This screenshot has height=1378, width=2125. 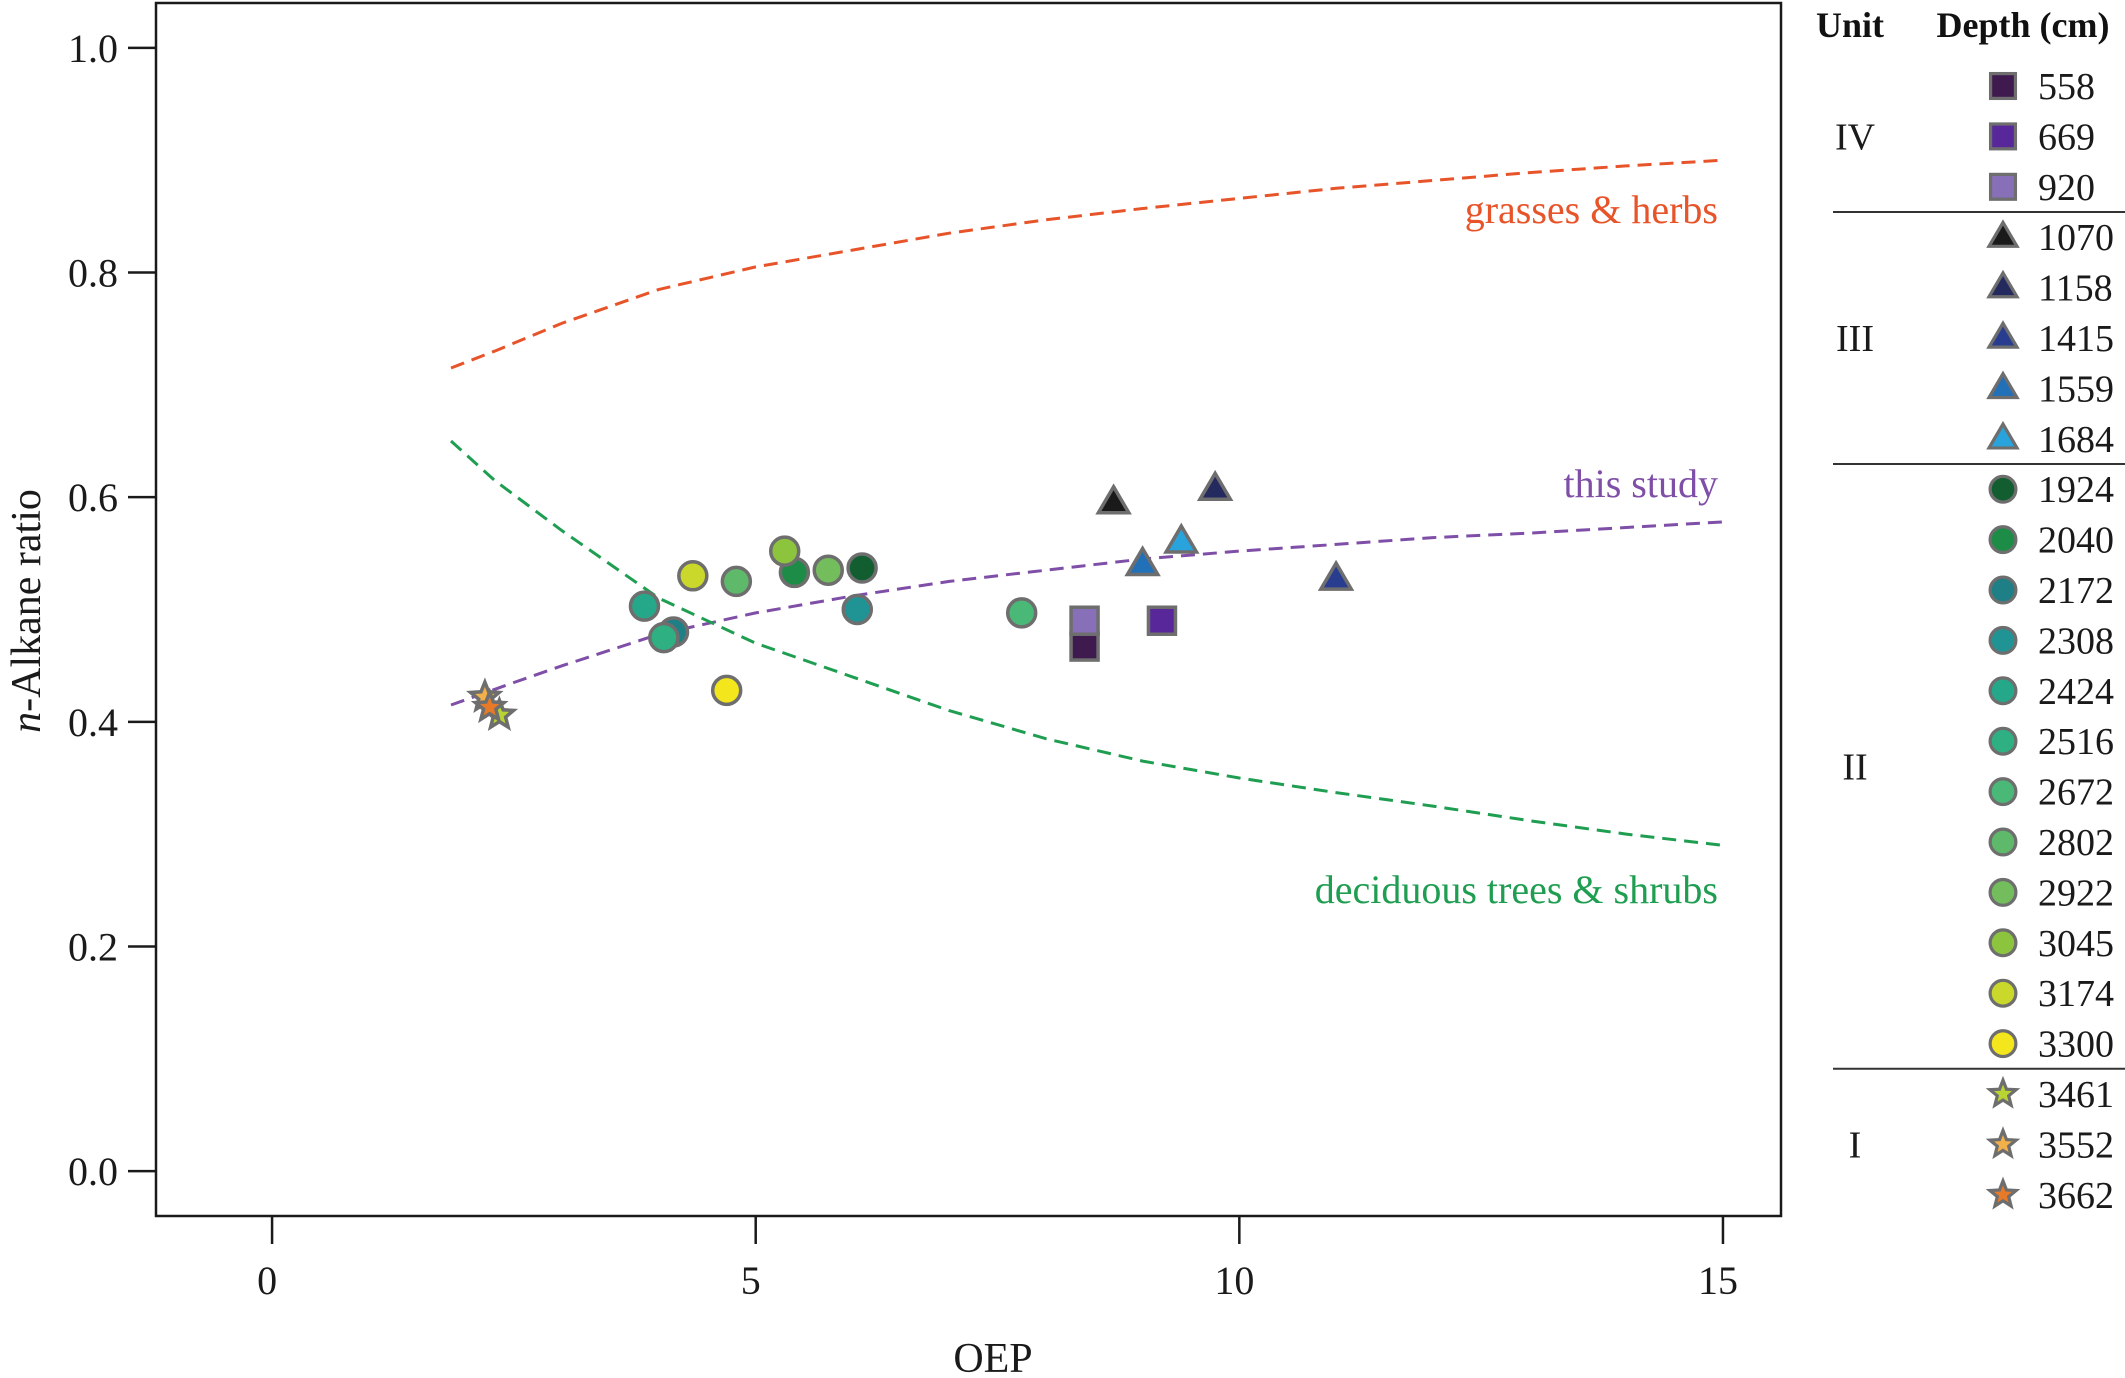 I want to click on legend-unit-I: I, so click(x=1855, y=1145).